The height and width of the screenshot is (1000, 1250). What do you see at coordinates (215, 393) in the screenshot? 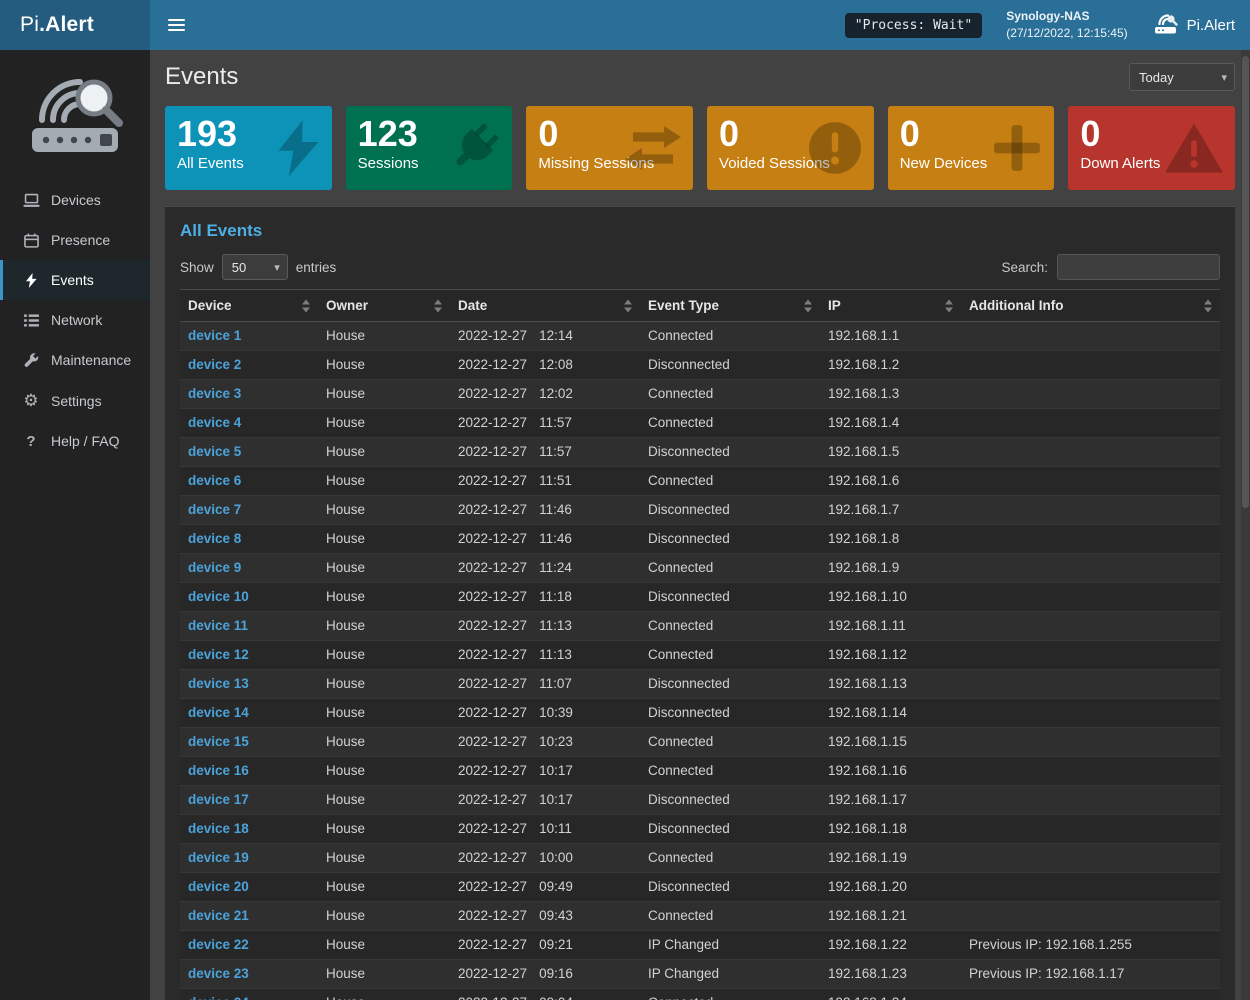
I see `device-link: device 3` at bounding box center [215, 393].